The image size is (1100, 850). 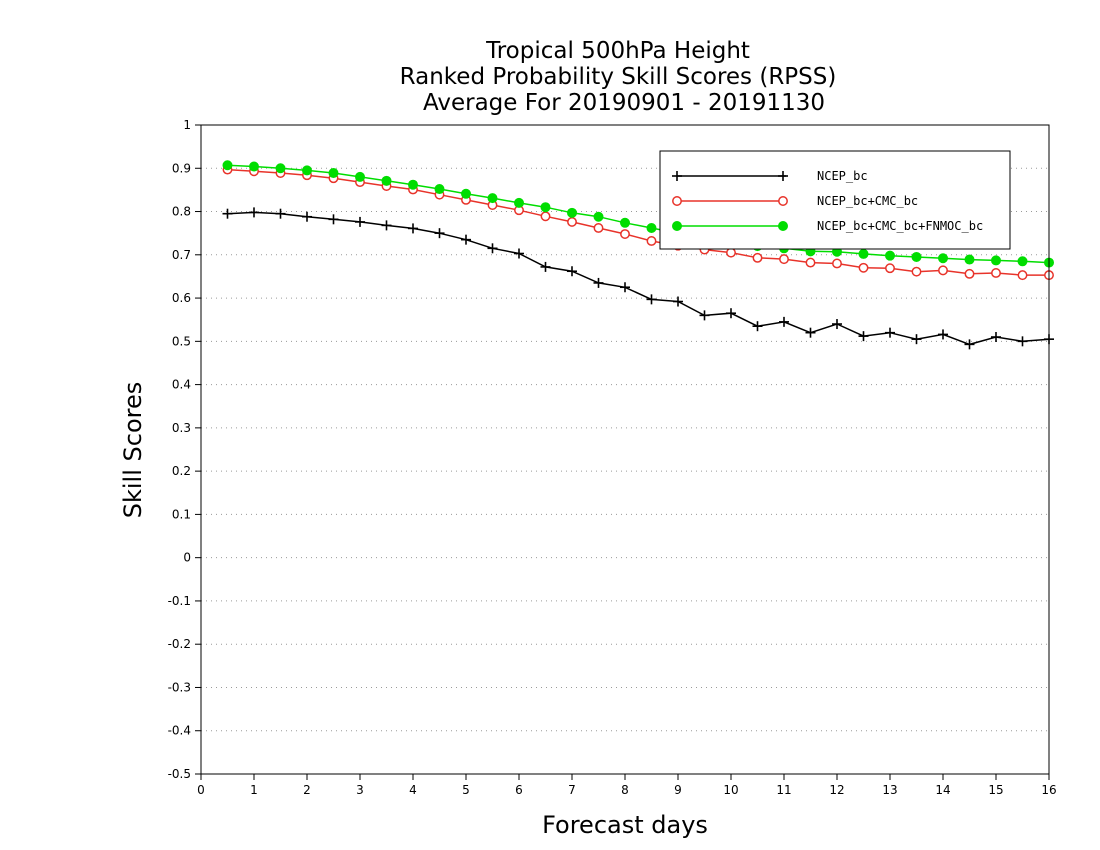 What do you see at coordinates (187, 125) in the screenshot?
I see `y-tick-label: 1` at bounding box center [187, 125].